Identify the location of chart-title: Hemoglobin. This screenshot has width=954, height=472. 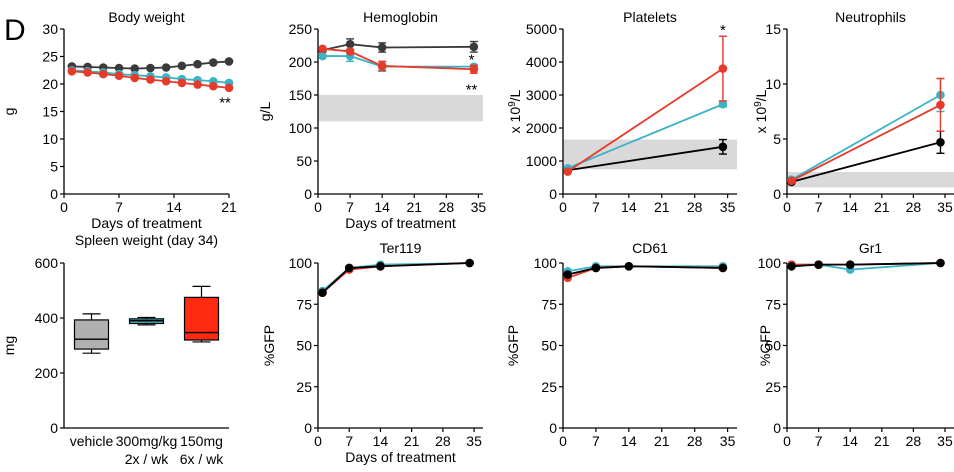
(400, 17).